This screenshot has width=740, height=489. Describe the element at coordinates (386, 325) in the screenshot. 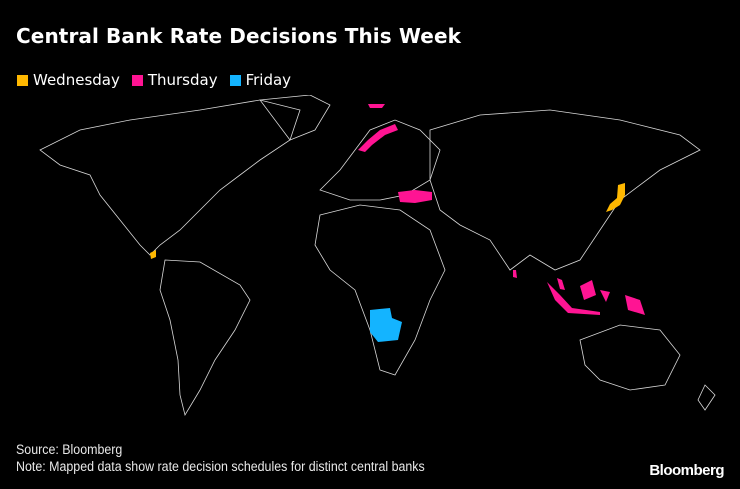

I see `country-angola` at that location.